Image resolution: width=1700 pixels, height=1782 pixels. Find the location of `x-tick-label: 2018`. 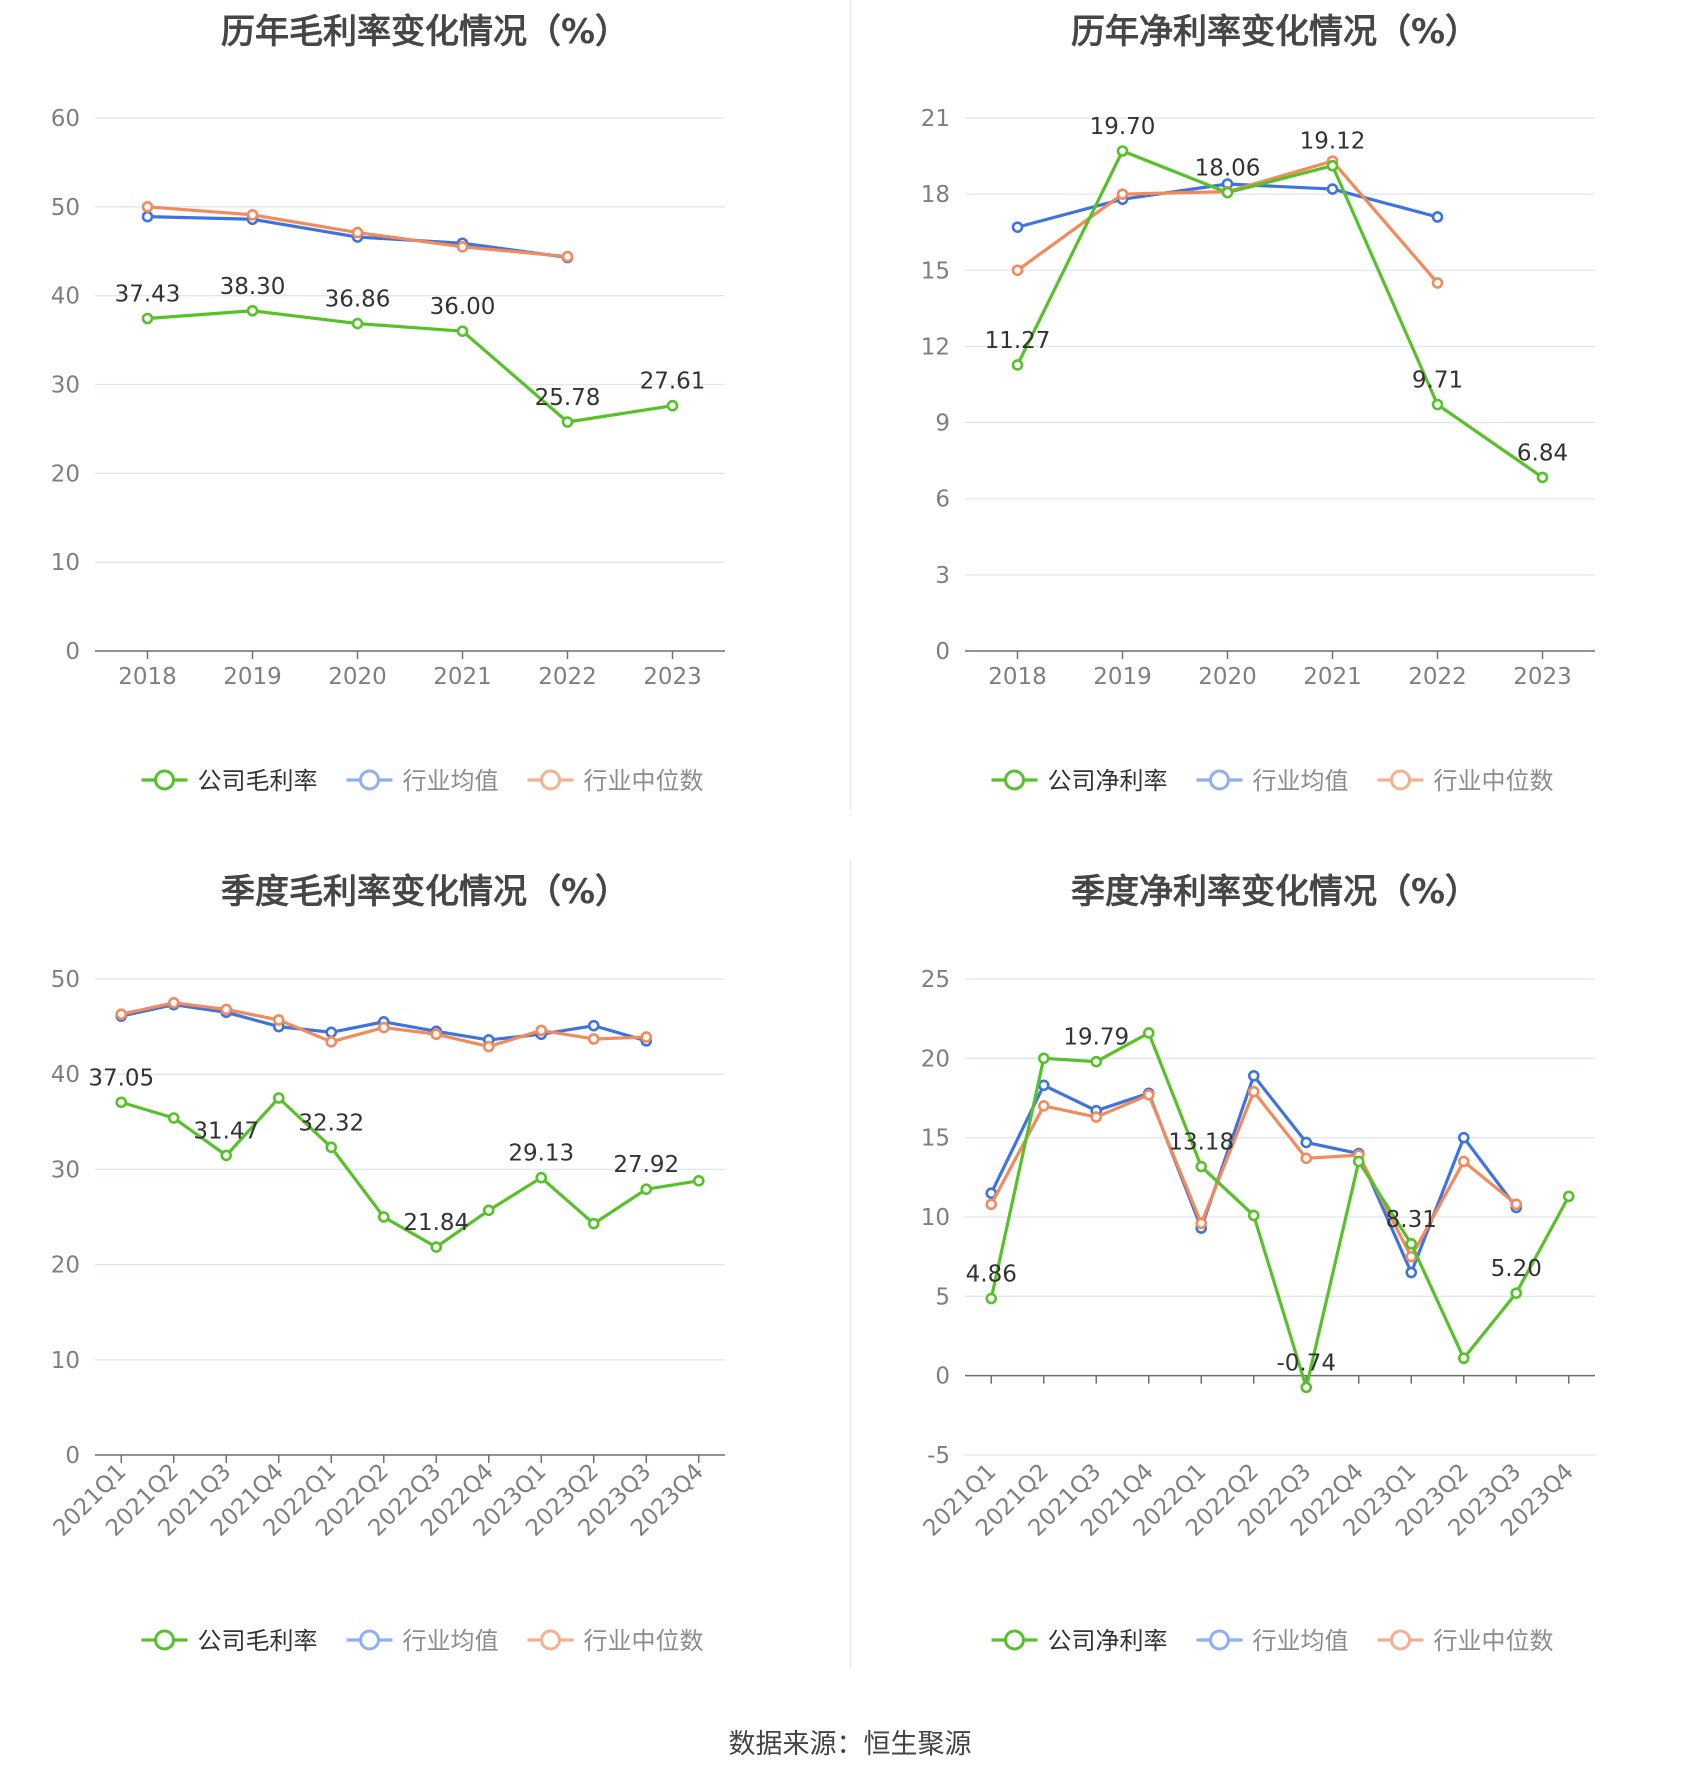

x-tick-label: 2018 is located at coordinates (1017, 677).